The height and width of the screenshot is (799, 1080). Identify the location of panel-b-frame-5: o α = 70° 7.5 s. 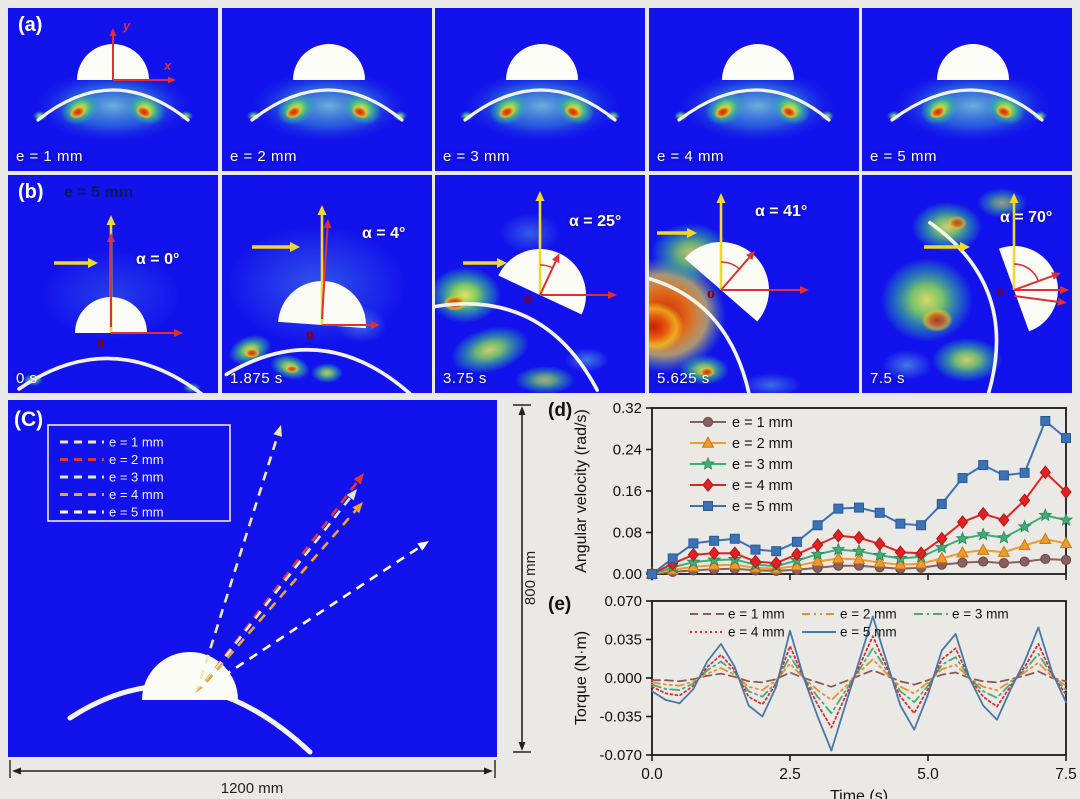
(967, 284).